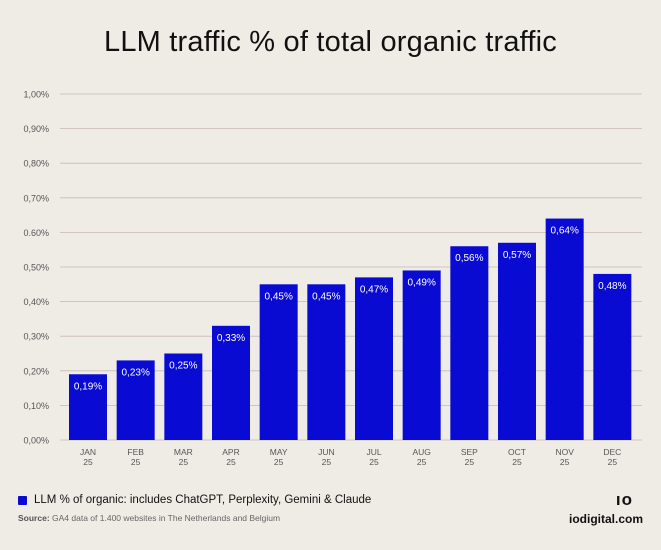  What do you see at coordinates (36, 337) in the screenshot?
I see `y-tick-label: 0,30%` at bounding box center [36, 337].